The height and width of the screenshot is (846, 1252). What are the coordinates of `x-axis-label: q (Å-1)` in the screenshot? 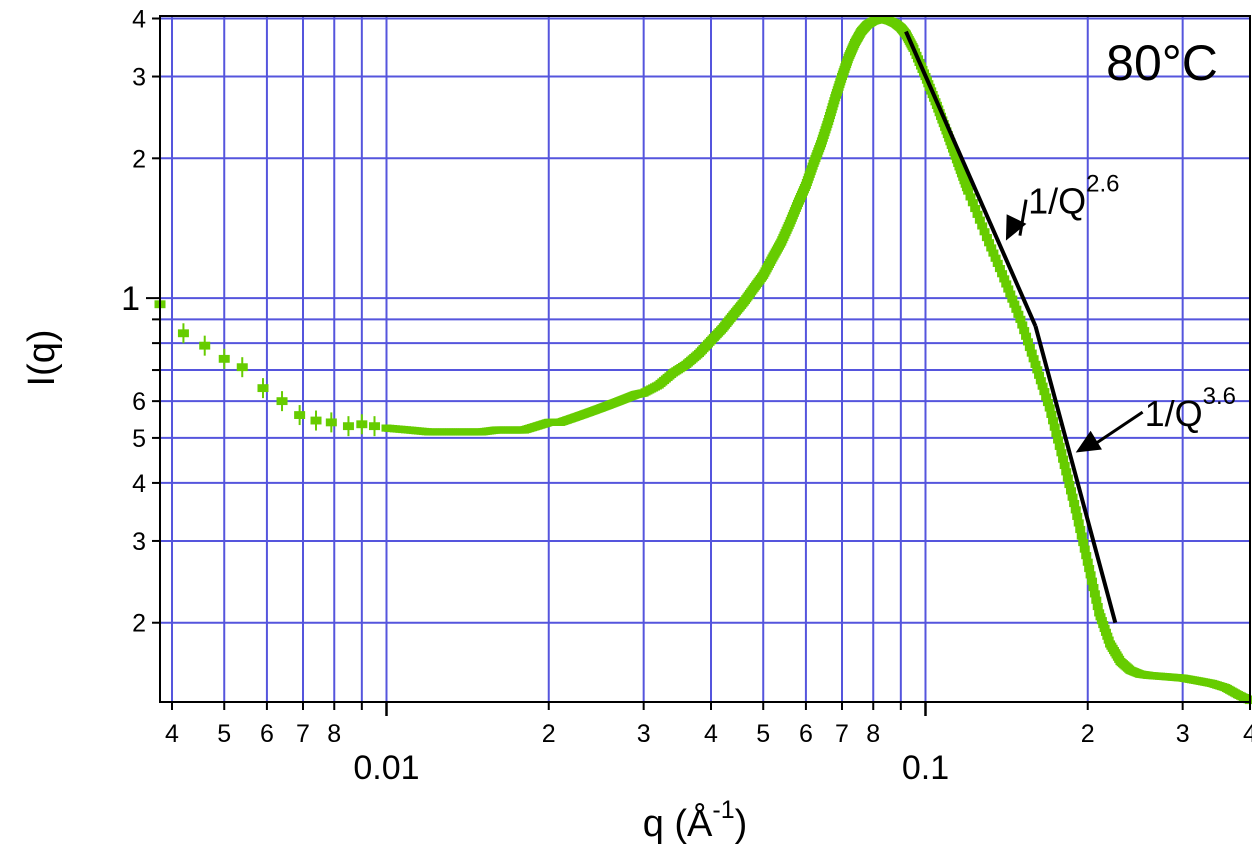 It's located at (695, 820).